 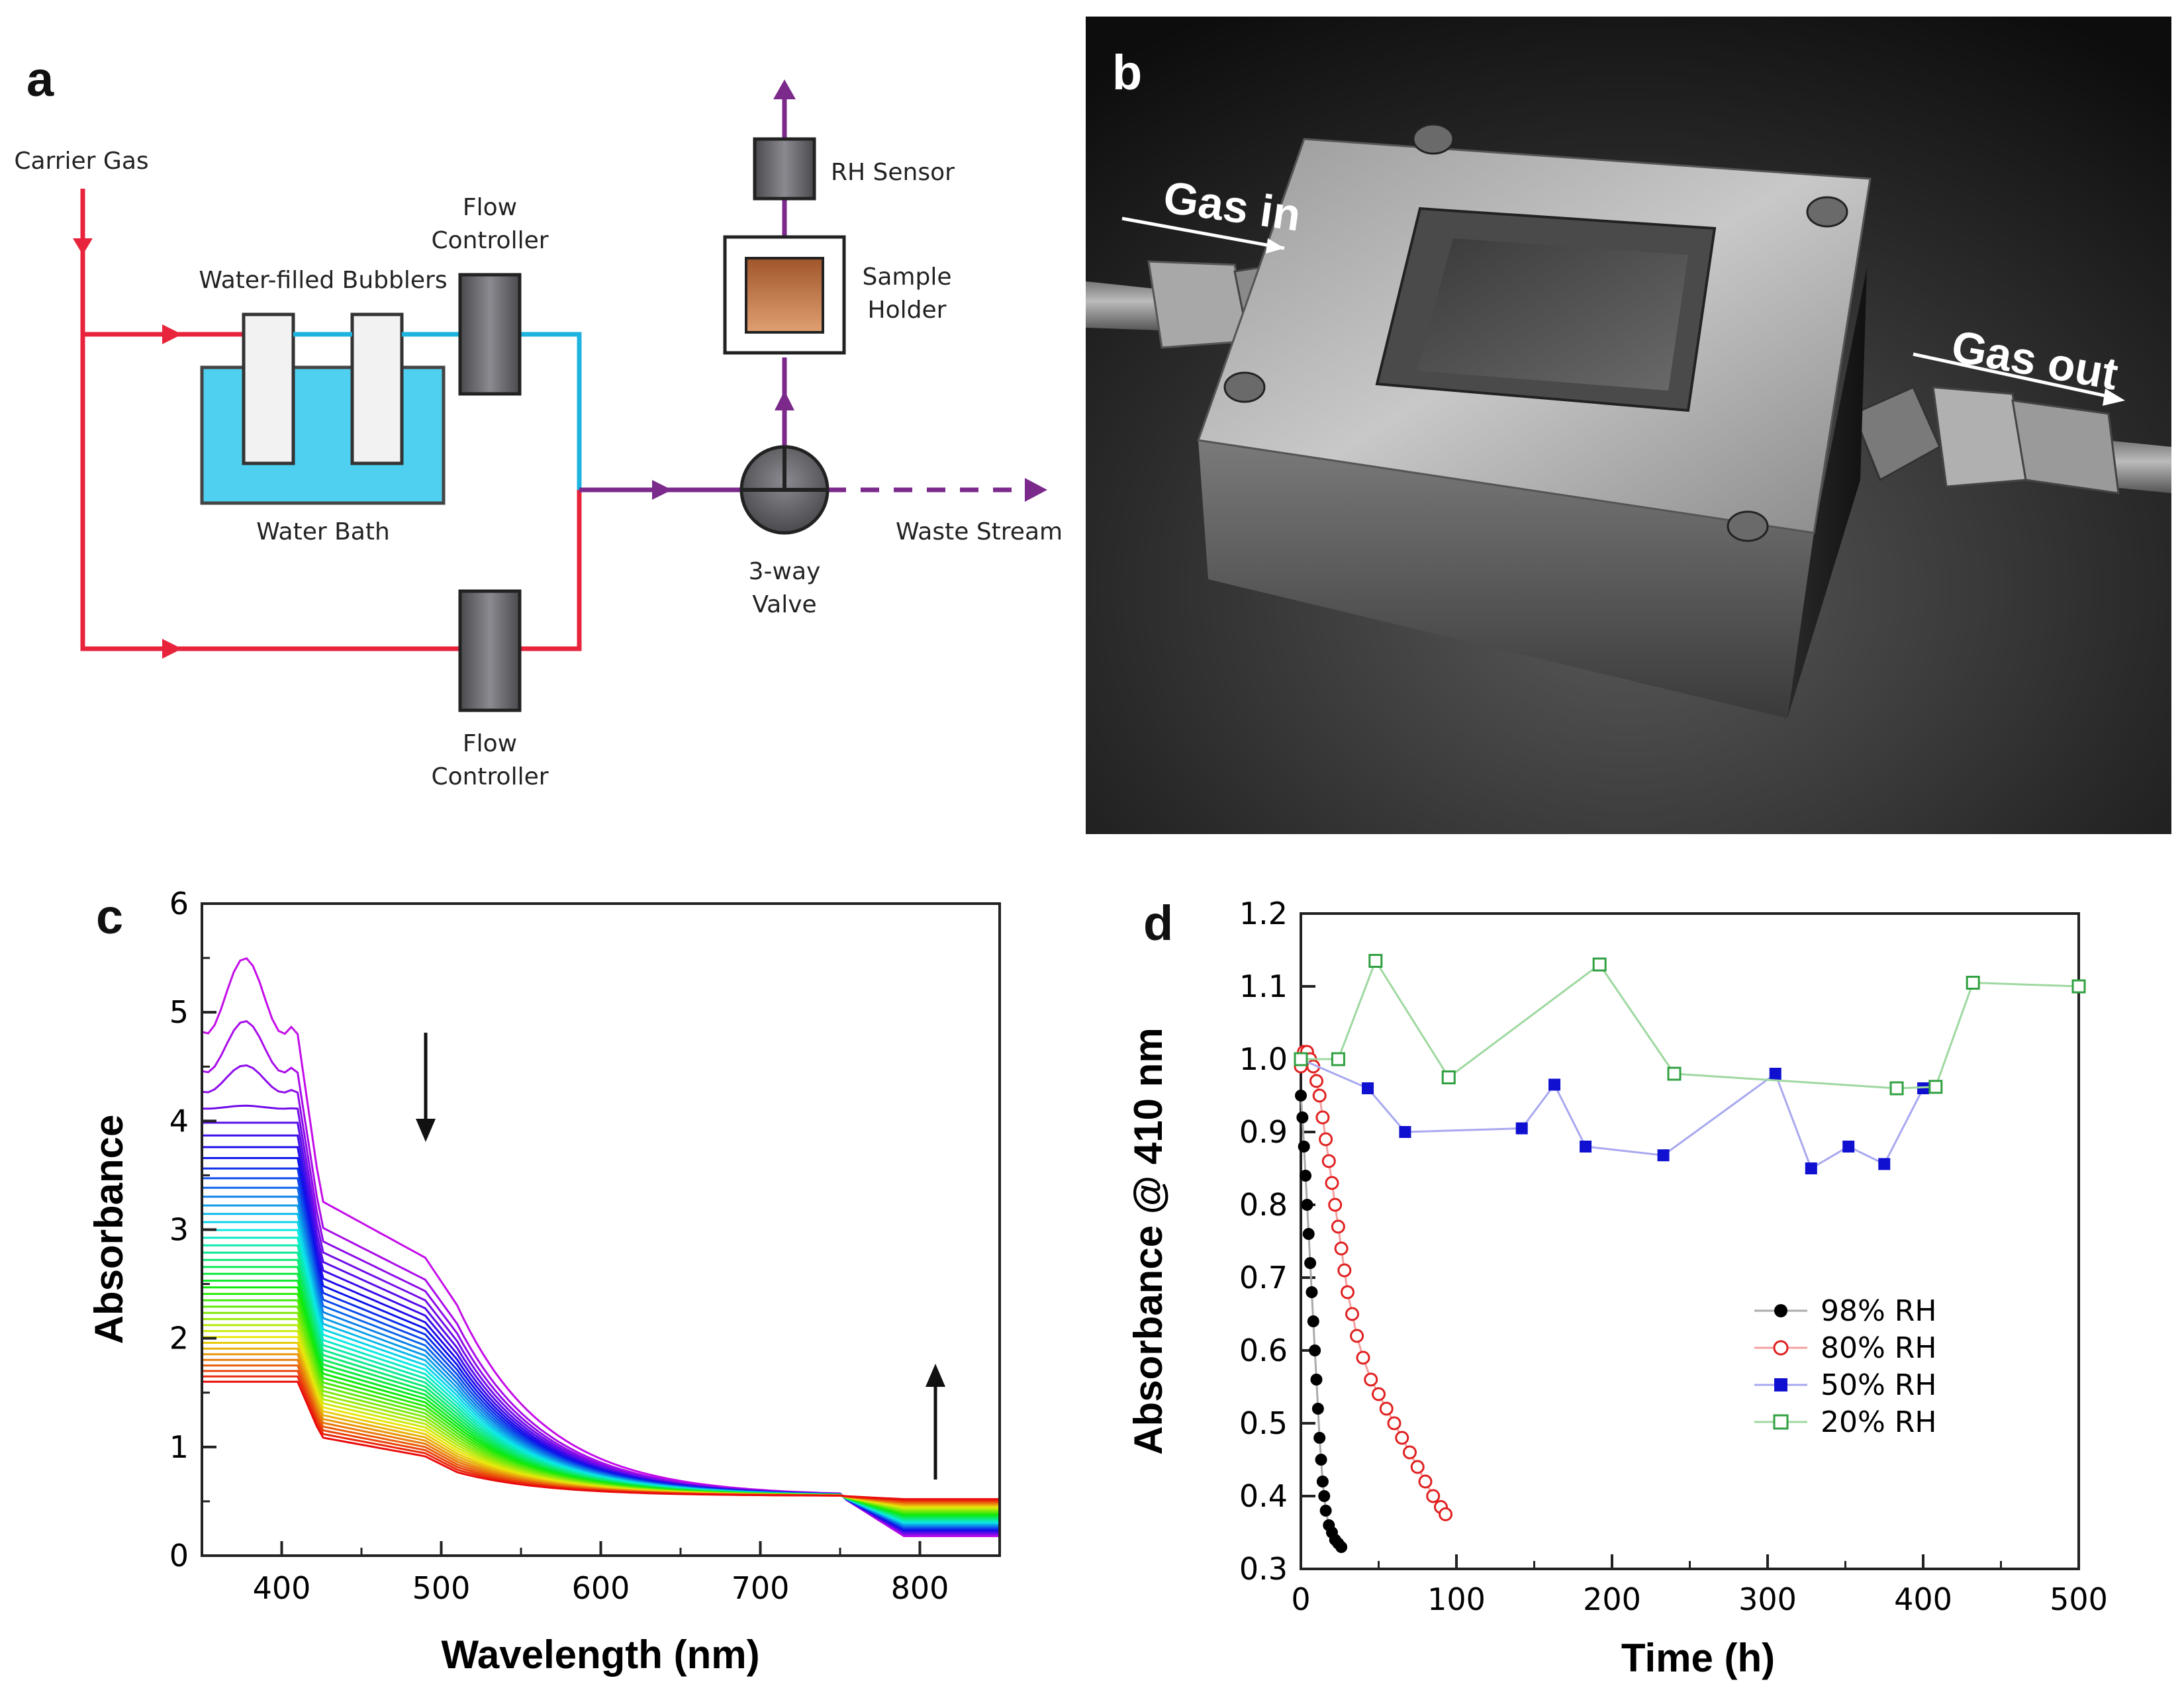 What do you see at coordinates (179, 903) in the screenshot?
I see `y-tick-label: 6` at bounding box center [179, 903].